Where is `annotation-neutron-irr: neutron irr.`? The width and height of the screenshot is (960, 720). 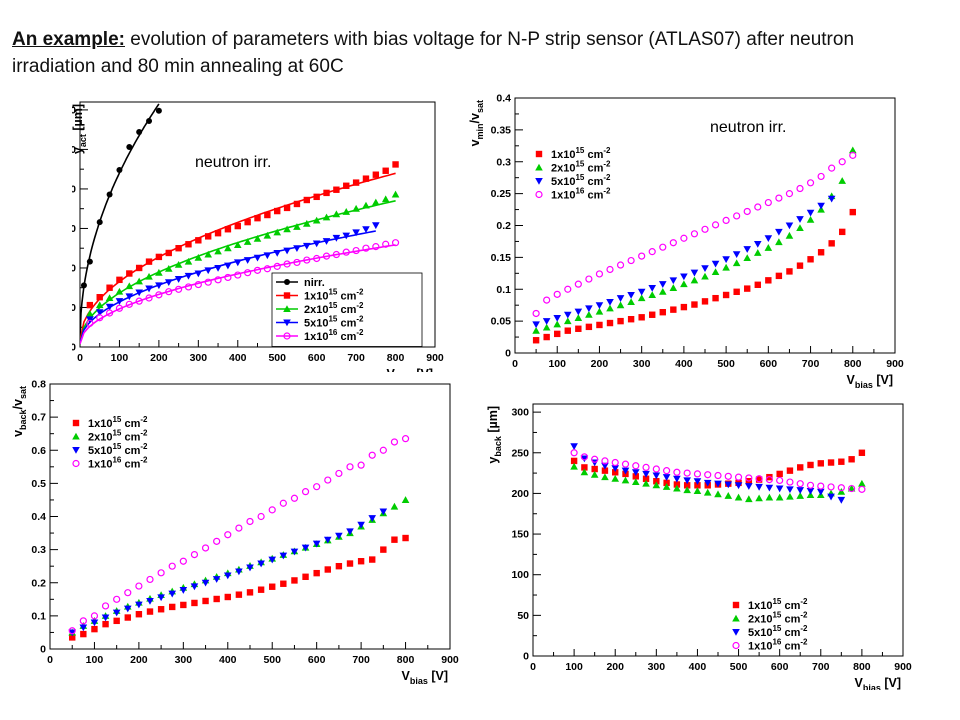
annotation-neutron-irr: neutron irr. is located at coordinates (748, 127).